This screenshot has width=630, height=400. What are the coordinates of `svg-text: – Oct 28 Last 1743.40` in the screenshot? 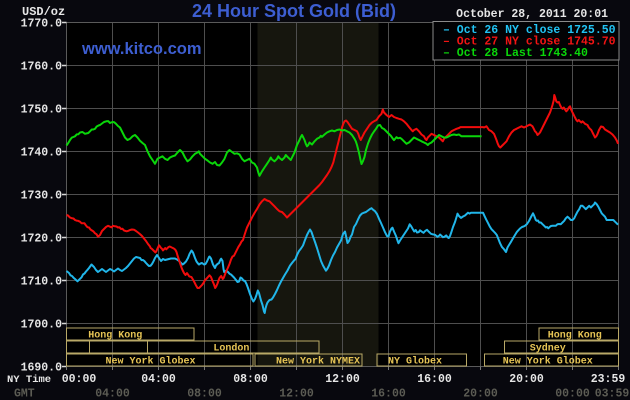 It's located at (515, 53).